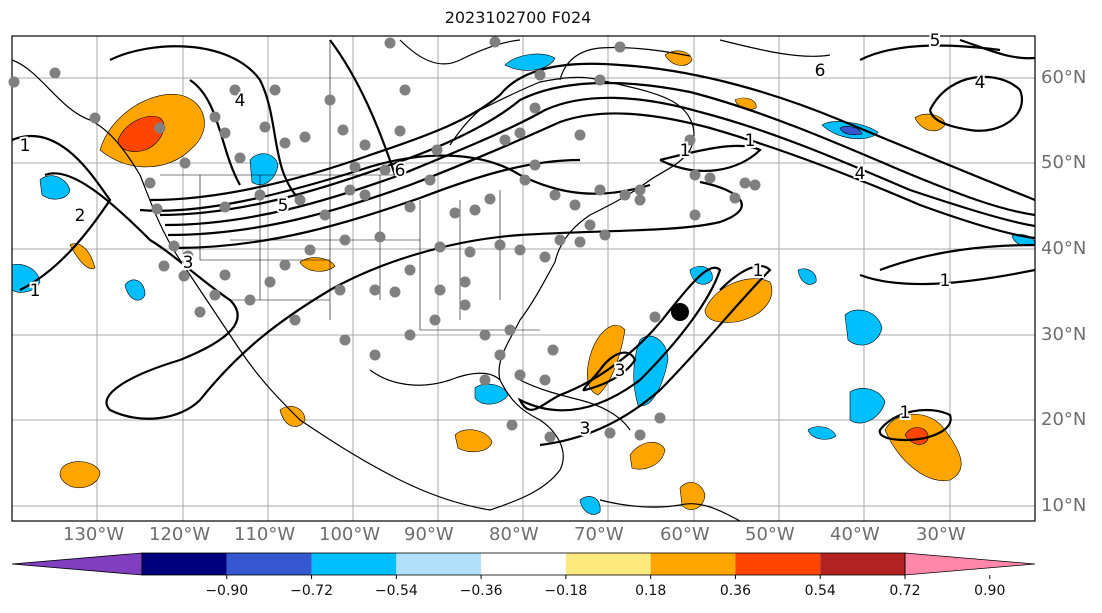 This screenshot has height=613, width=1102. Describe the element at coordinates (481, 591) in the screenshot. I see `colorbar-tick-label: −0.36` at that location.